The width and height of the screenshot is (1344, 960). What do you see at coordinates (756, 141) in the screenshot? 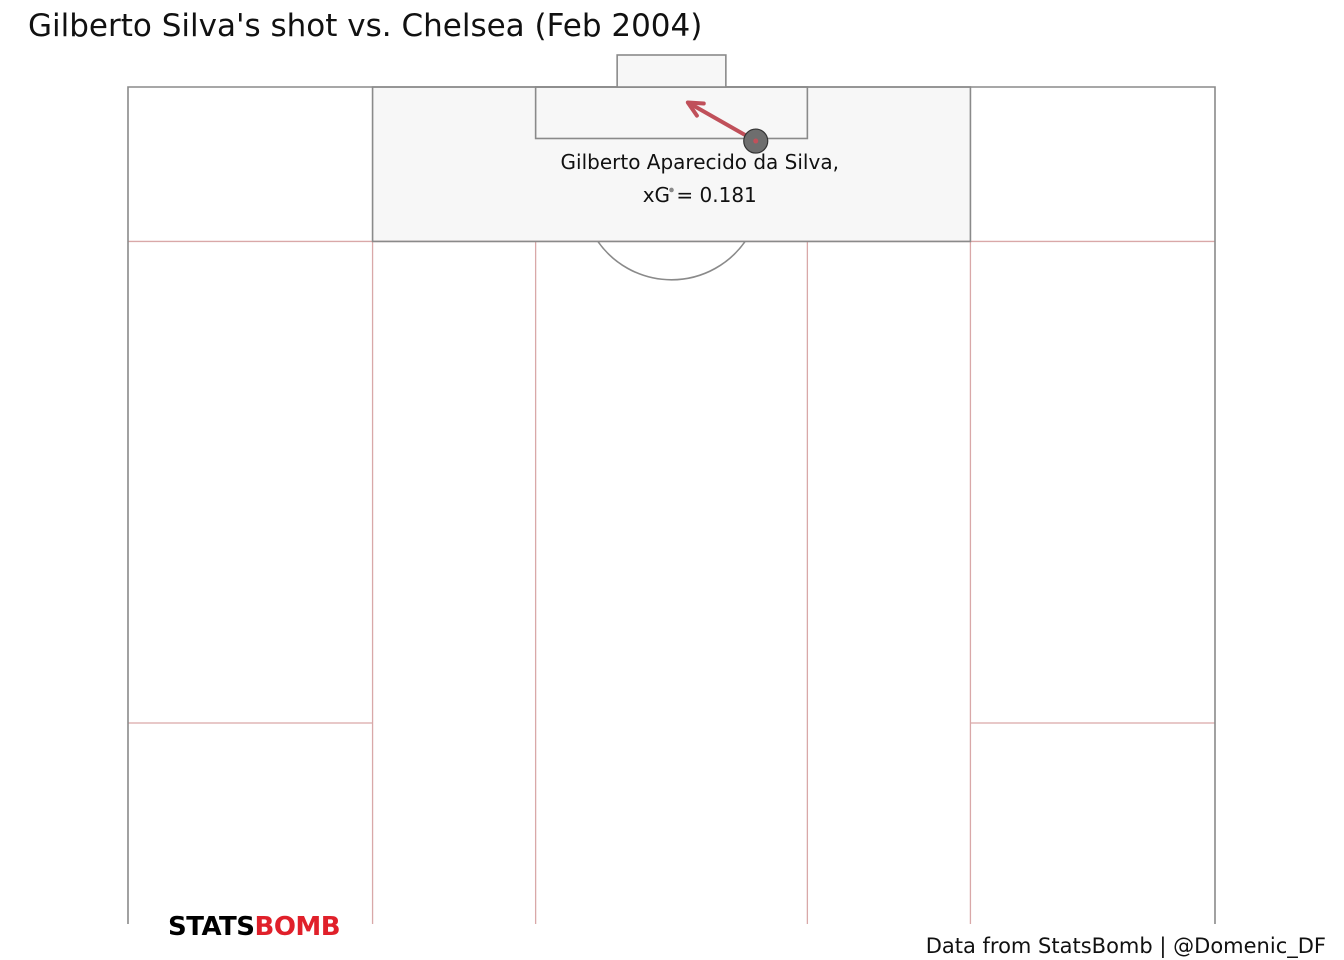
I see `shot-marker-centre` at bounding box center [756, 141].